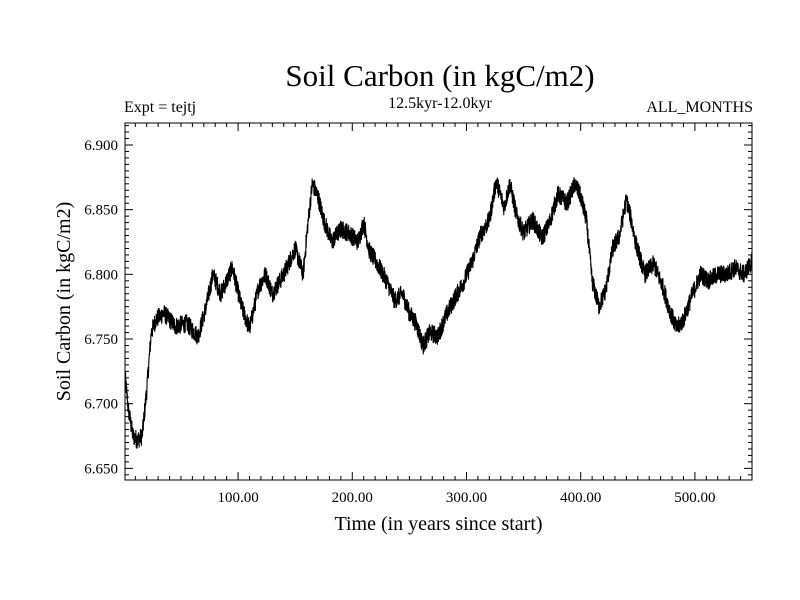  I want to click on y-axis-title: Soil Carbon (in kgC/m2), so click(64, 301).